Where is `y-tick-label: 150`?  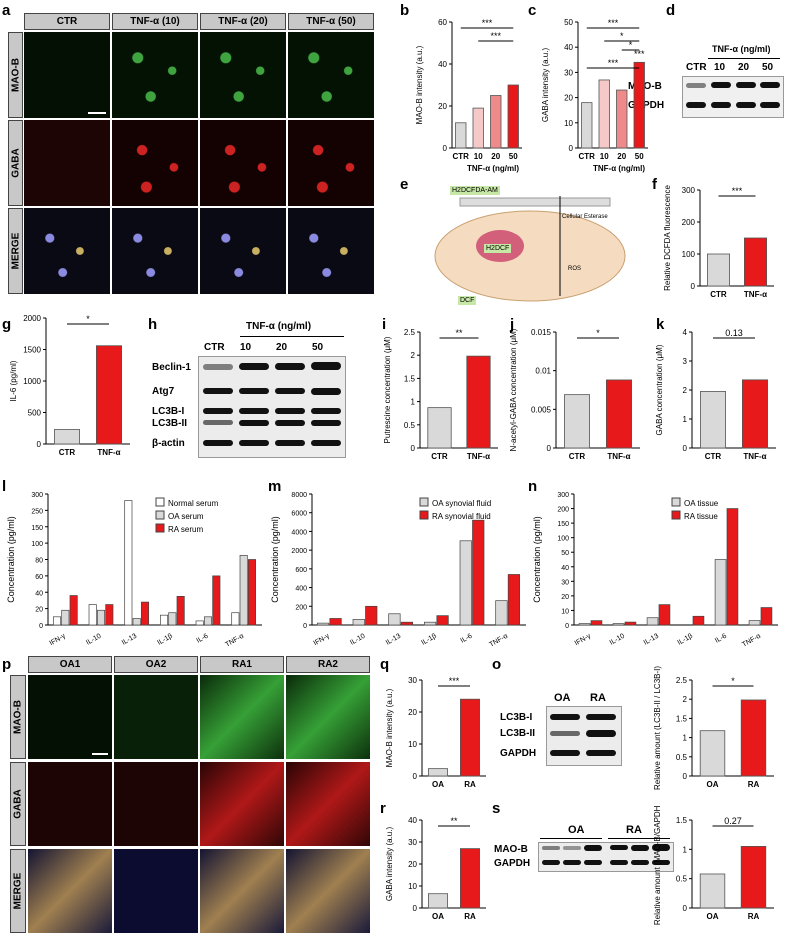 y-tick-label: 150 is located at coordinates (37, 528).